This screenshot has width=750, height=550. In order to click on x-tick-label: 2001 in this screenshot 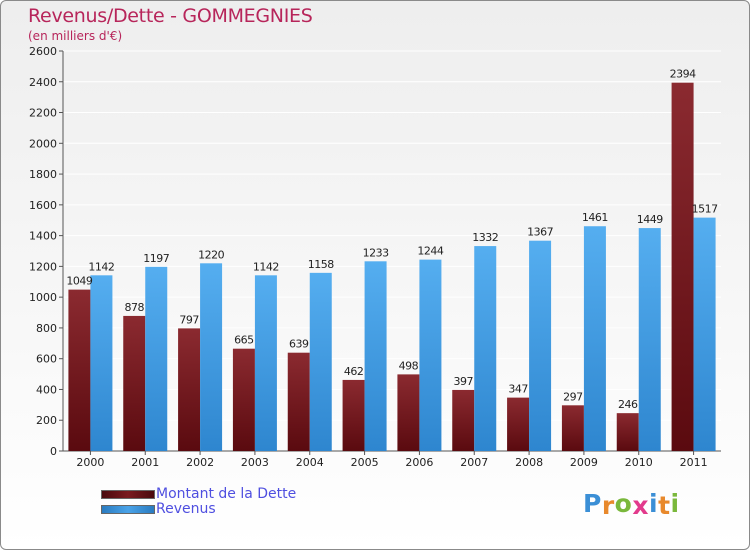, I will do `click(145, 462)`.